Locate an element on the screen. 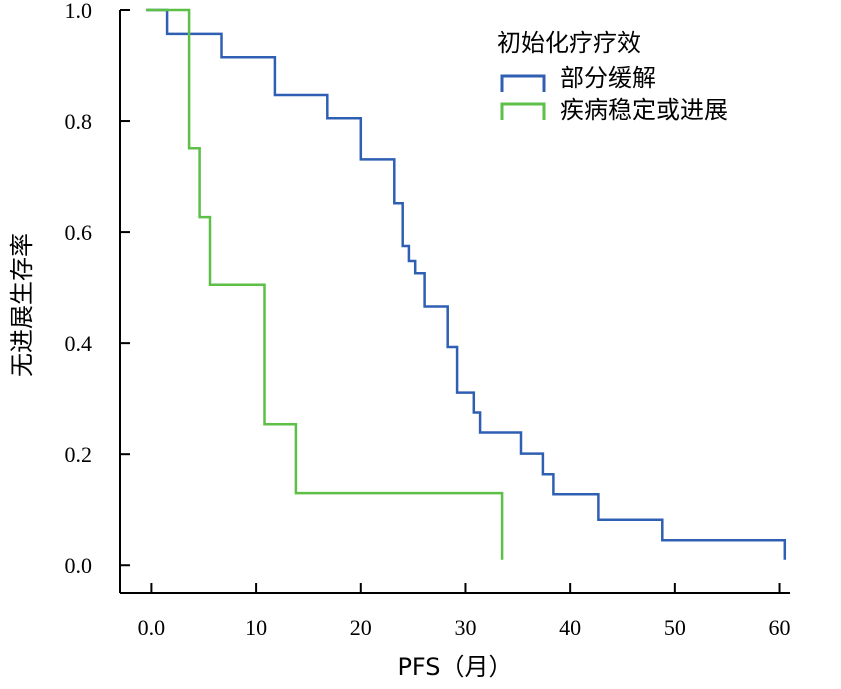 Image resolution: width=841 pixels, height=689 pixels. y-ticks: 0.0 0.2 0.4 0.6 0.8 1.0 is located at coordinates (97, 289).